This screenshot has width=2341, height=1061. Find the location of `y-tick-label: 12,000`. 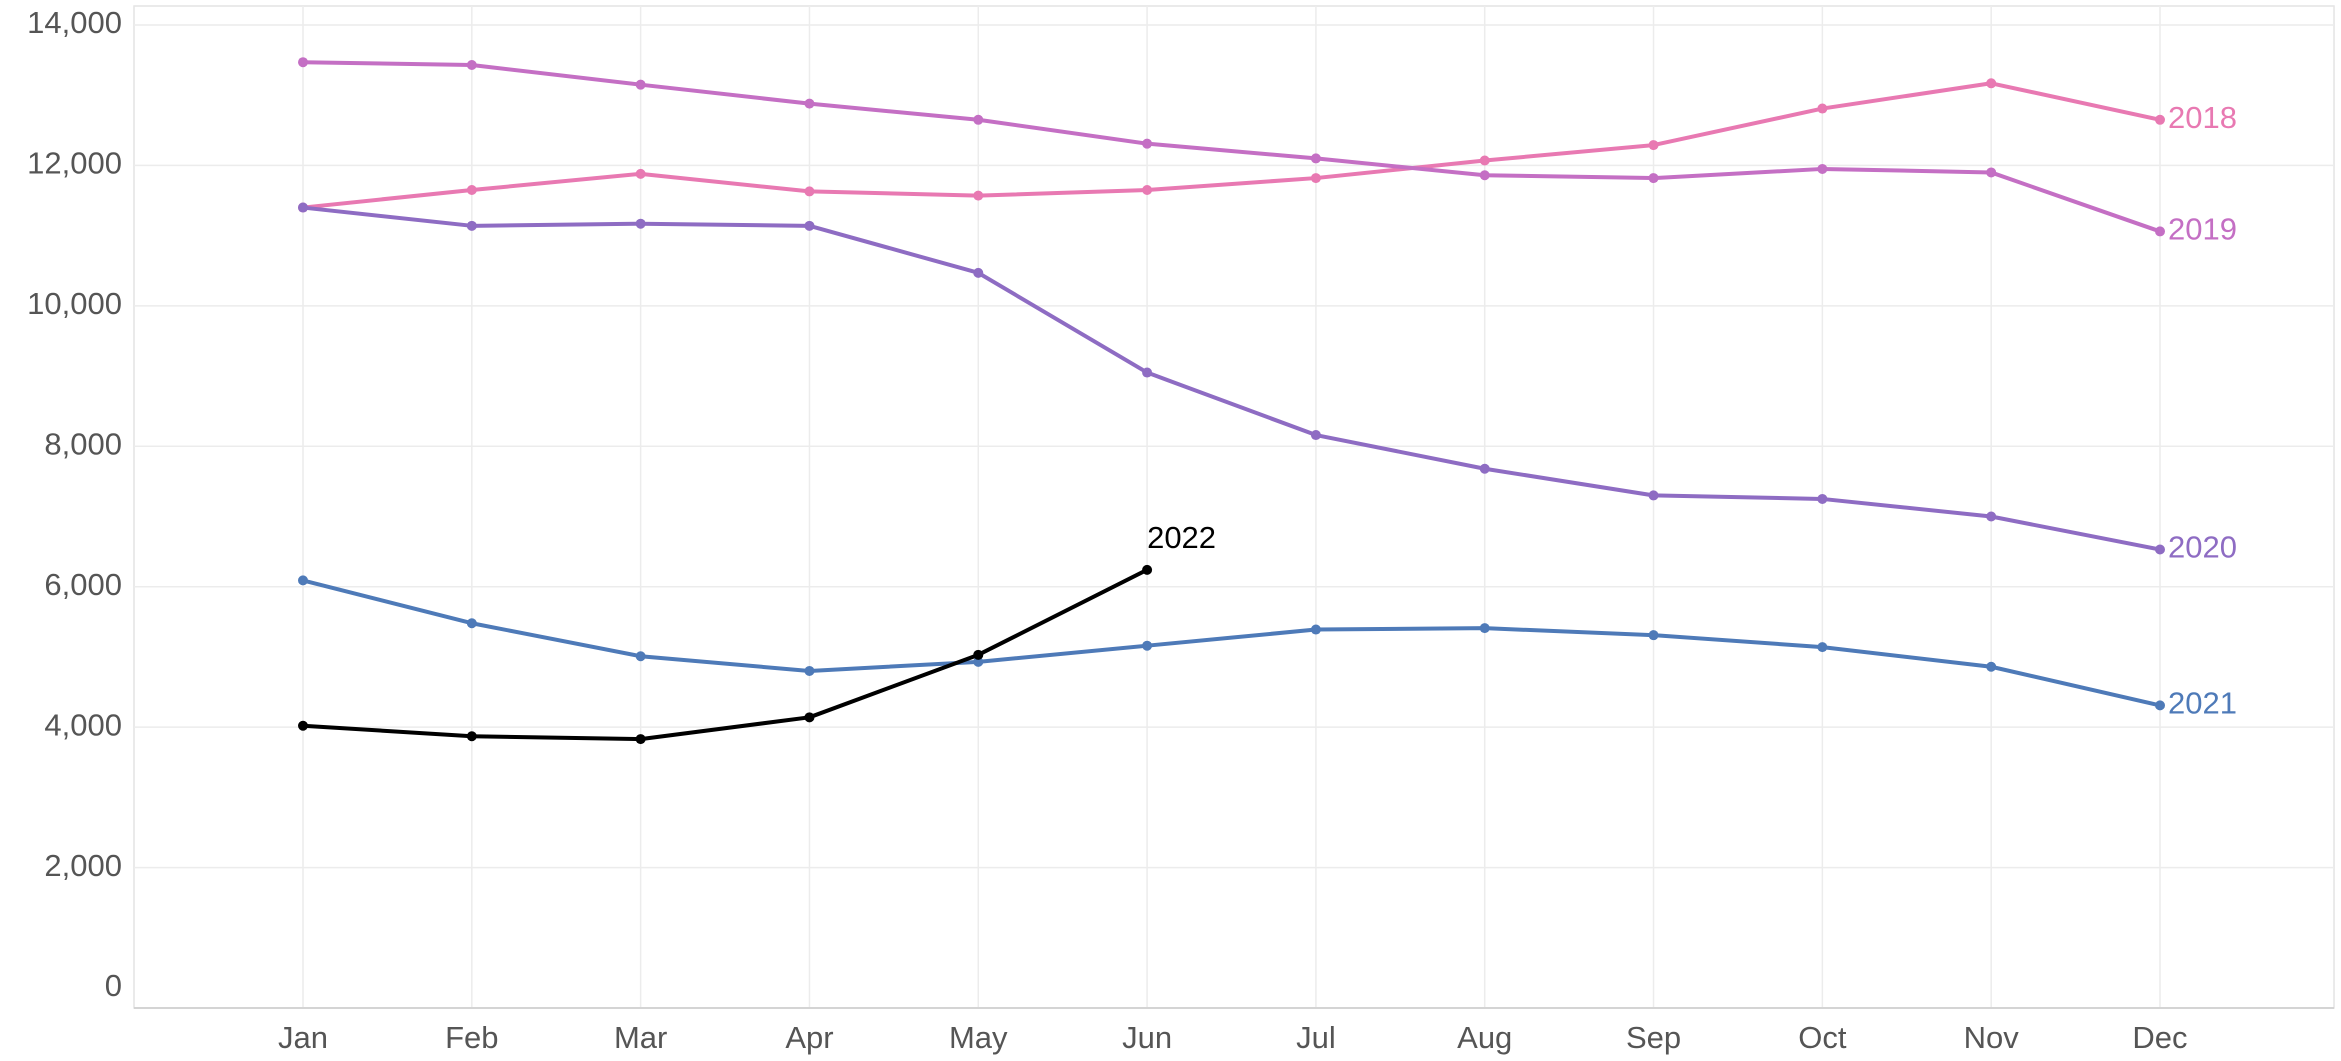

y-tick-label: 12,000 is located at coordinates (74, 163).